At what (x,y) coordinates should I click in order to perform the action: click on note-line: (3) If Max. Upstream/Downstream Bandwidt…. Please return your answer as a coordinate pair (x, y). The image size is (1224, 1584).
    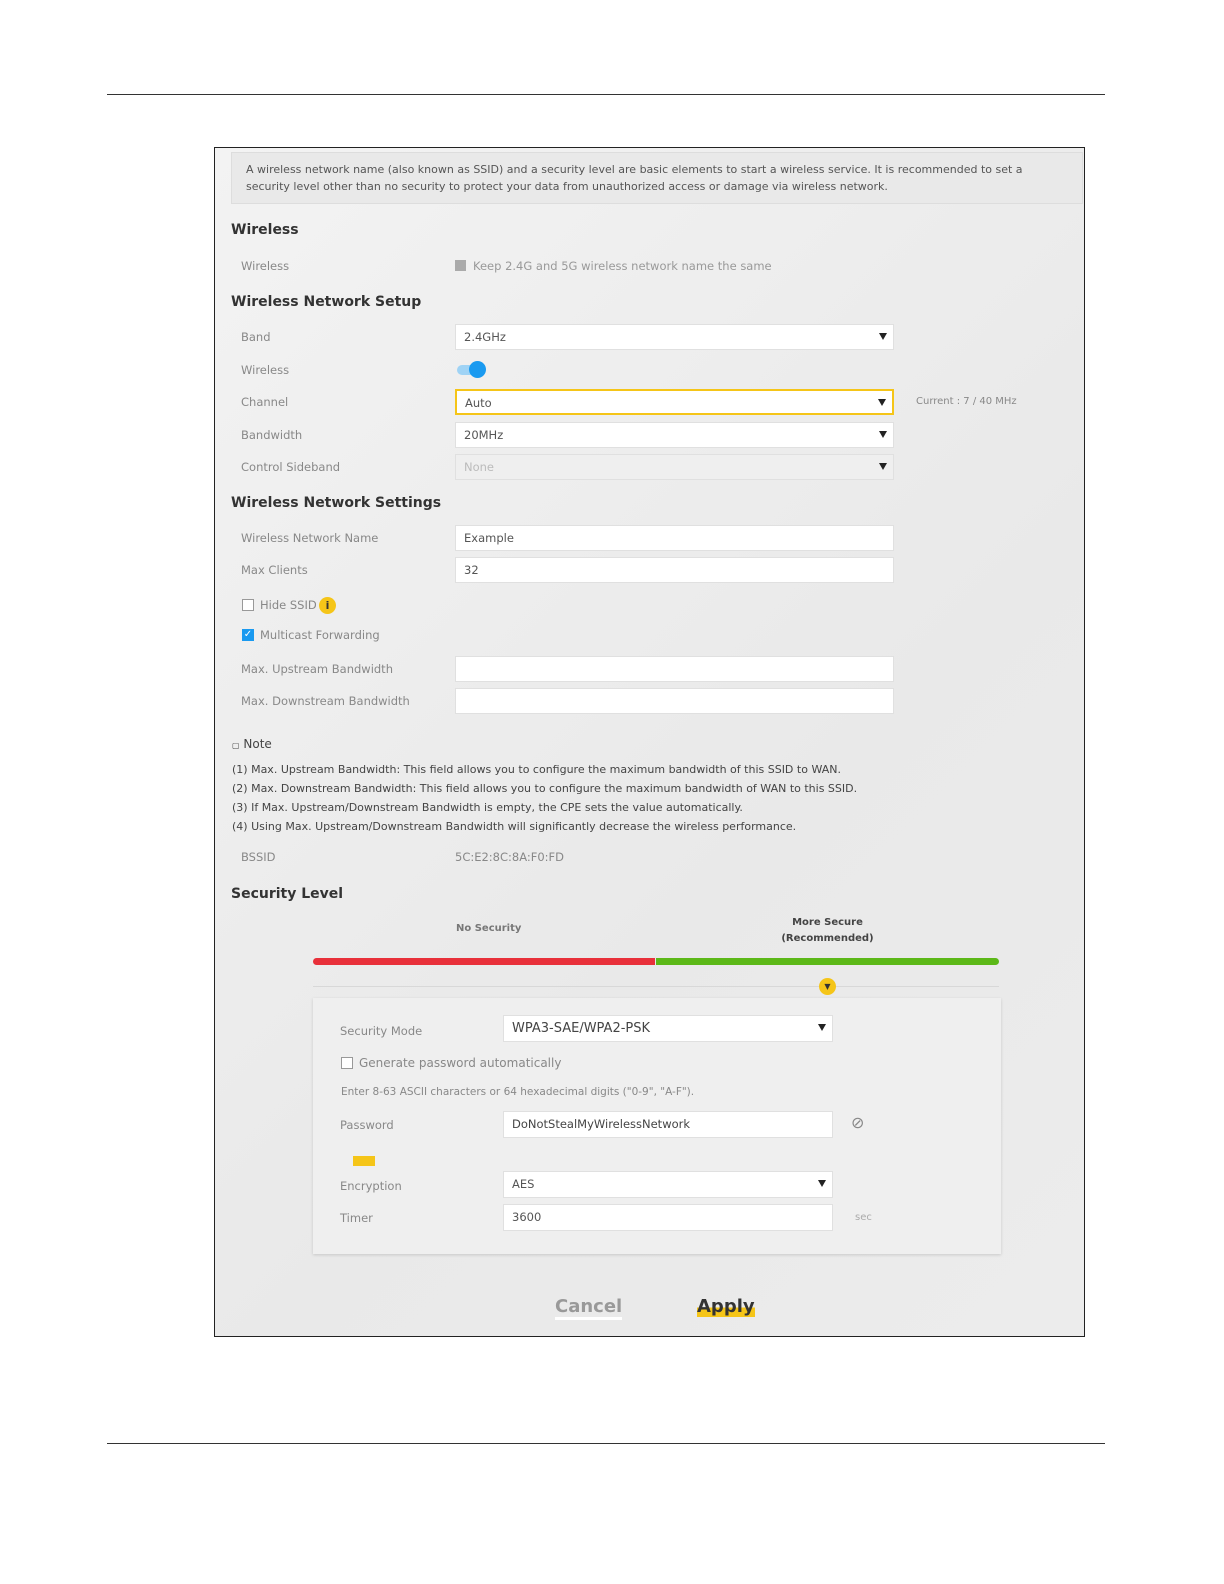
    Looking at the image, I should click on (487, 807).